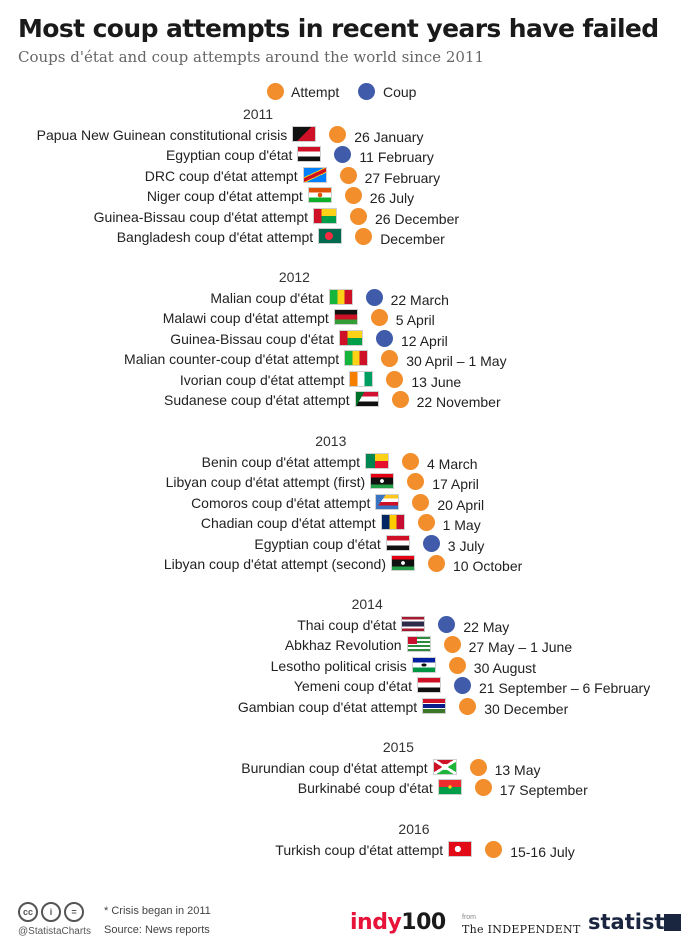  I want to click on event-name: Comoros coup d'état attempt, so click(281, 502).